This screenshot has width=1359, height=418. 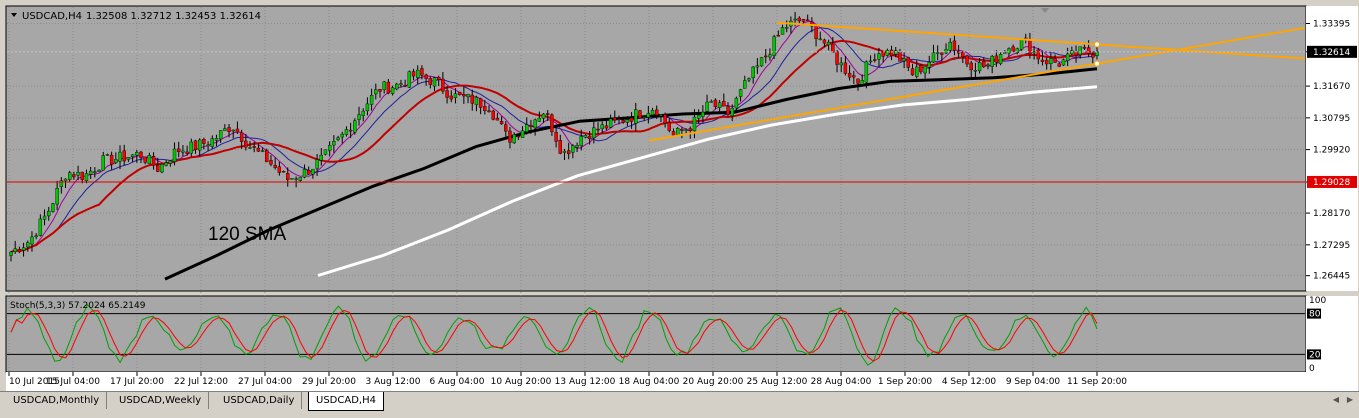 I want to click on stoch-signal-line, so click(x=554, y=335).